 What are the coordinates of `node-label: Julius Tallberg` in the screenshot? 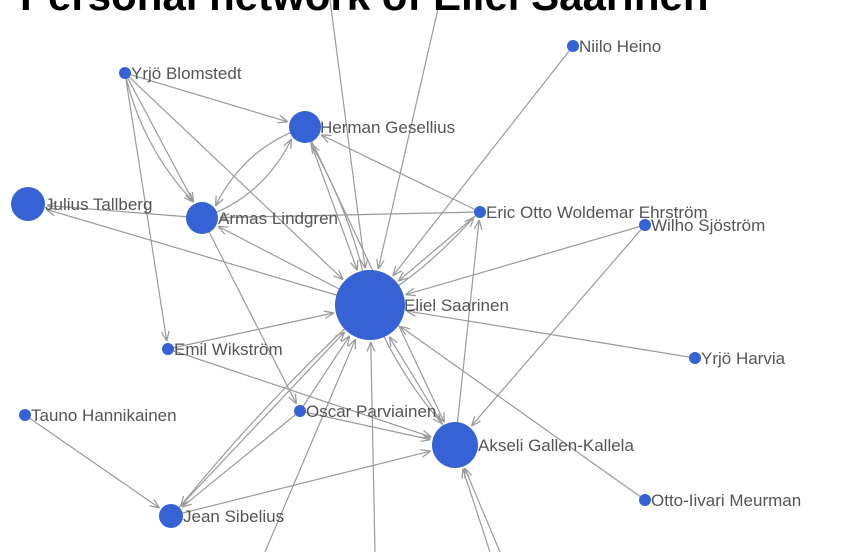 It's located at (98, 204).